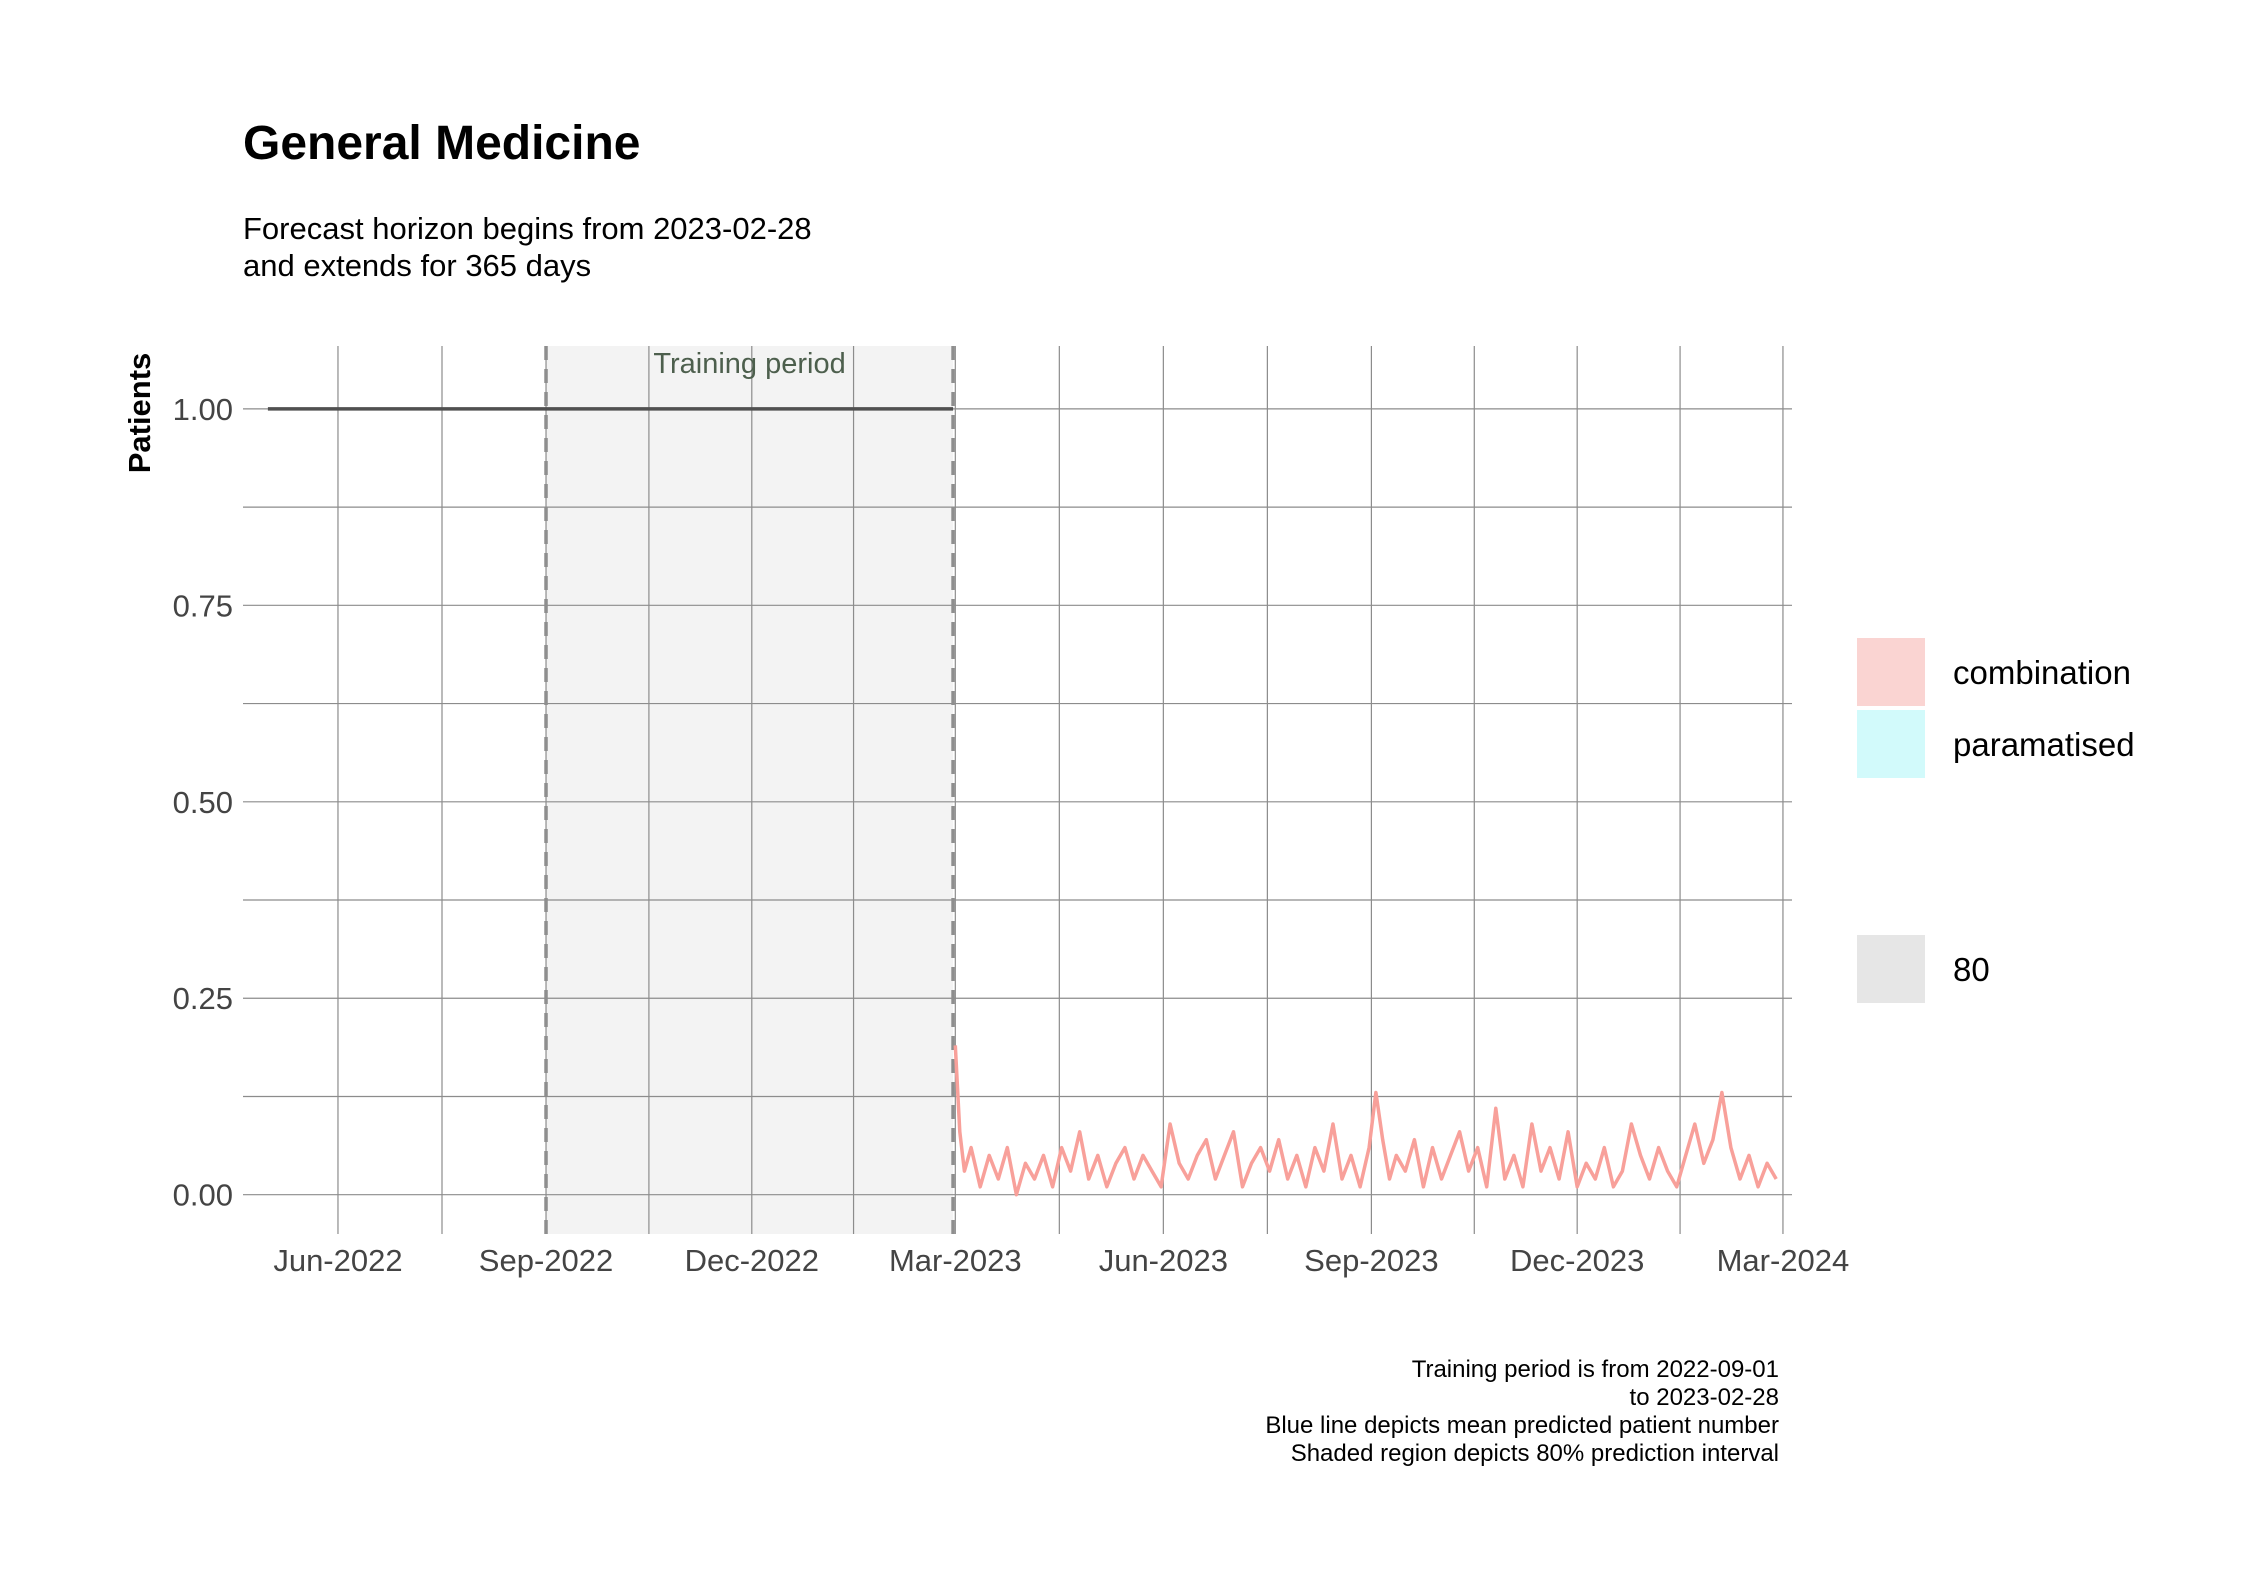 The width and height of the screenshot is (2265, 1578). I want to click on x-tick-label: Jun-2022, so click(337, 1260).